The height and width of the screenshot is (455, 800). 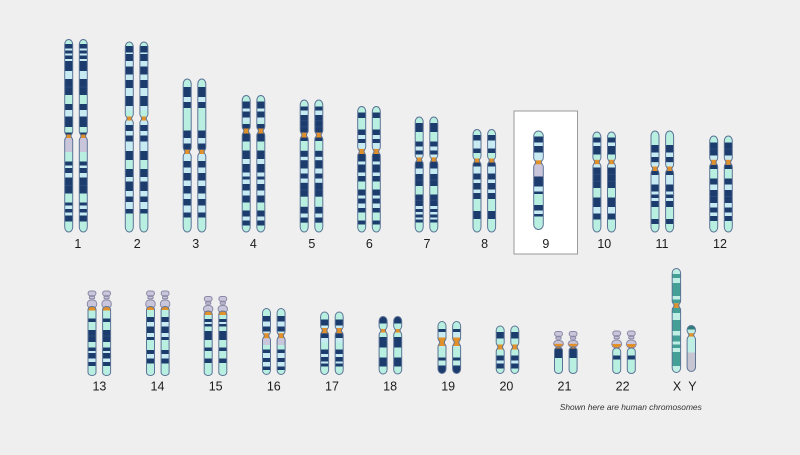 What do you see at coordinates (216, 387) in the screenshot?
I see `svg-text: 15` at bounding box center [216, 387].